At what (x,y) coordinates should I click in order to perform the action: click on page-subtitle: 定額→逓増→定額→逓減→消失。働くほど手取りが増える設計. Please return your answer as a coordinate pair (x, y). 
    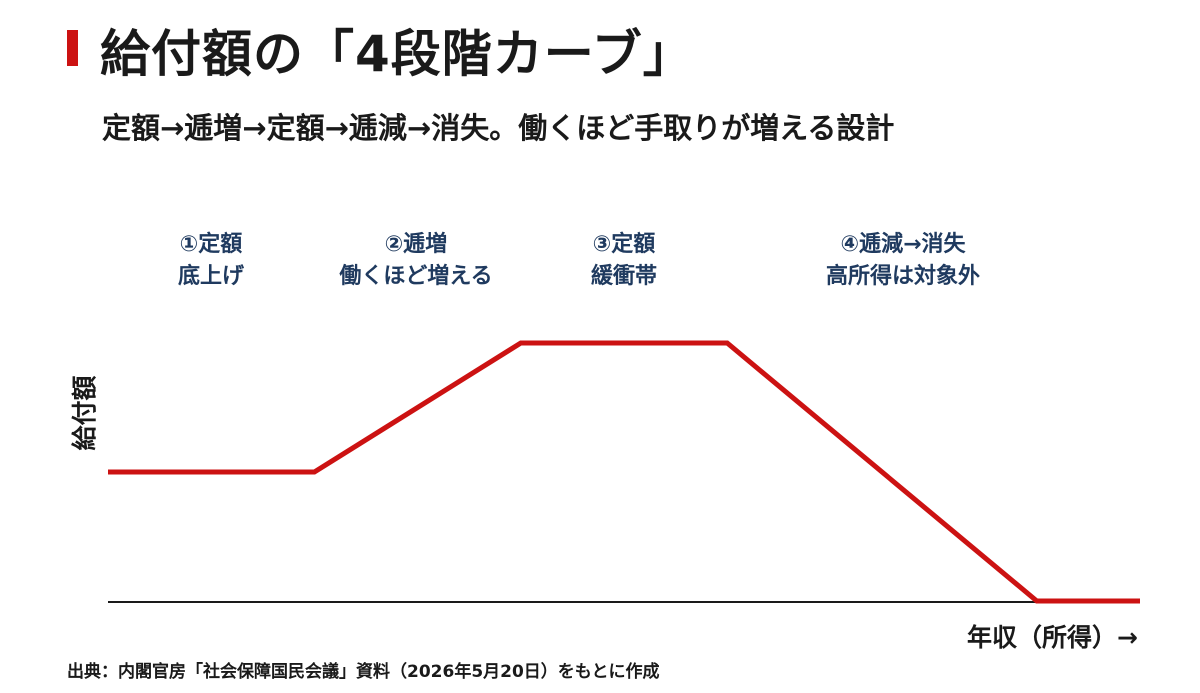
    Looking at the image, I should click on (498, 128).